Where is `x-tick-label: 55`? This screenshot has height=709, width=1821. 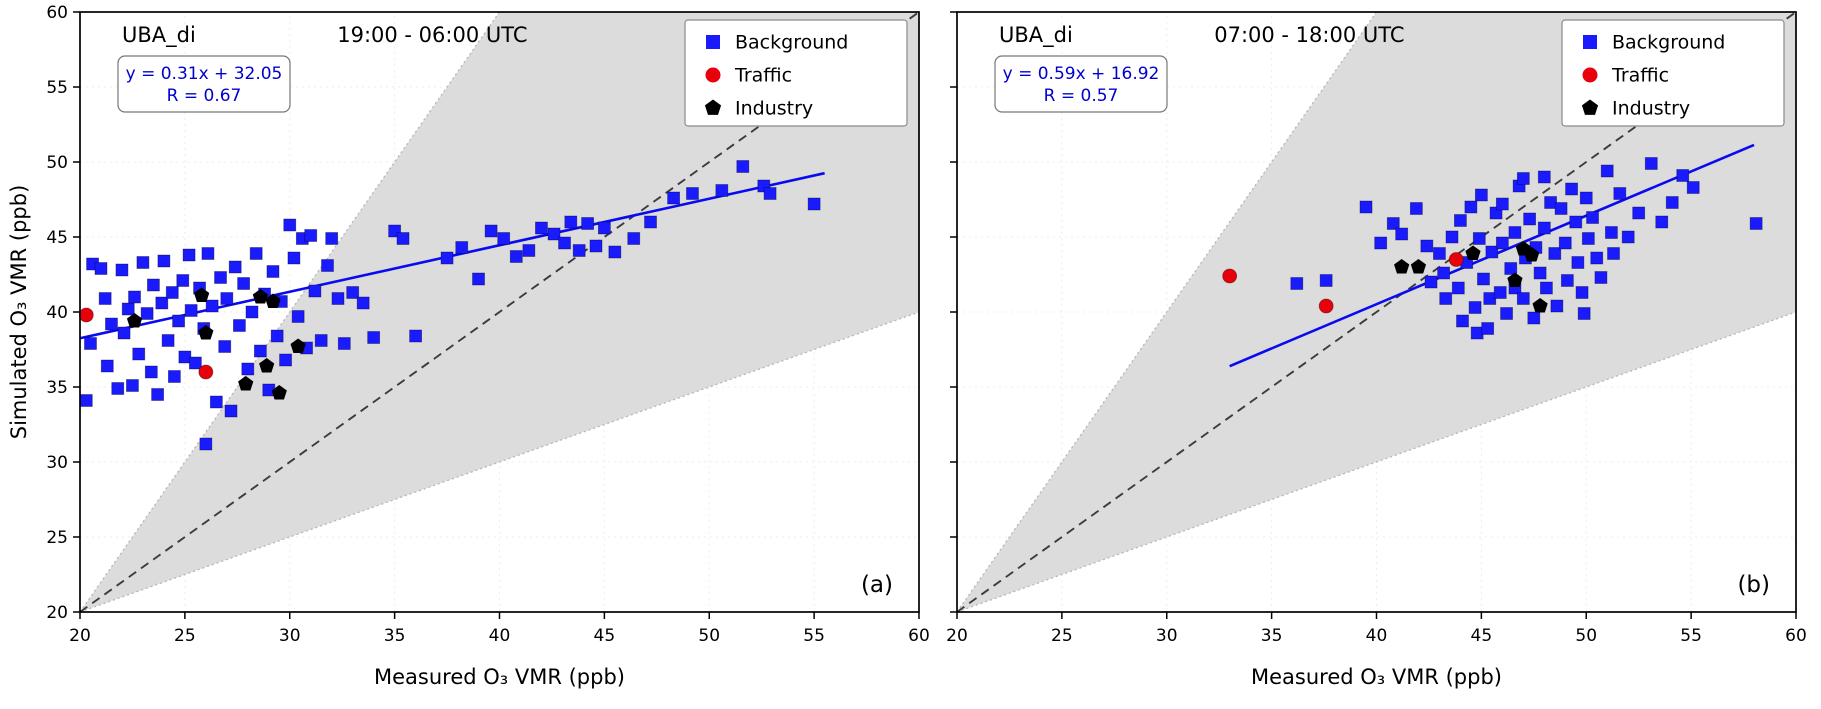
x-tick-label: 55 is located at coordinates (1691, 636).